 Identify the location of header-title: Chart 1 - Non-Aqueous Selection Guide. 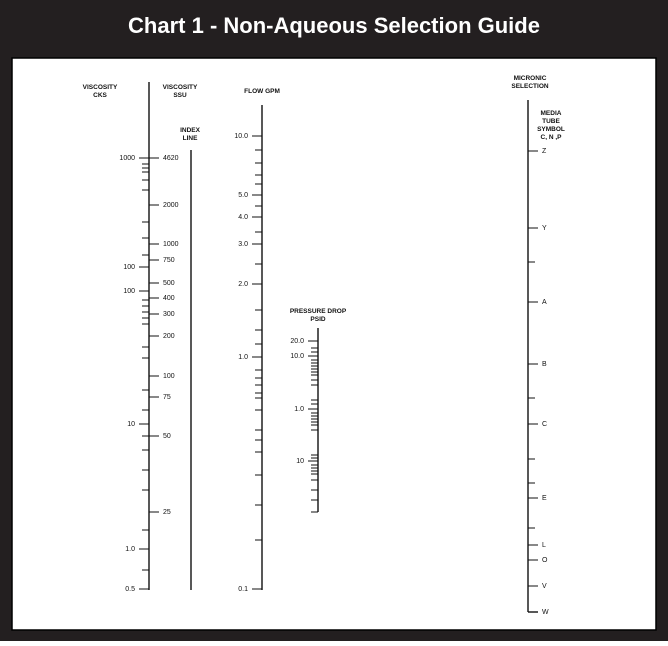
(334, 25).